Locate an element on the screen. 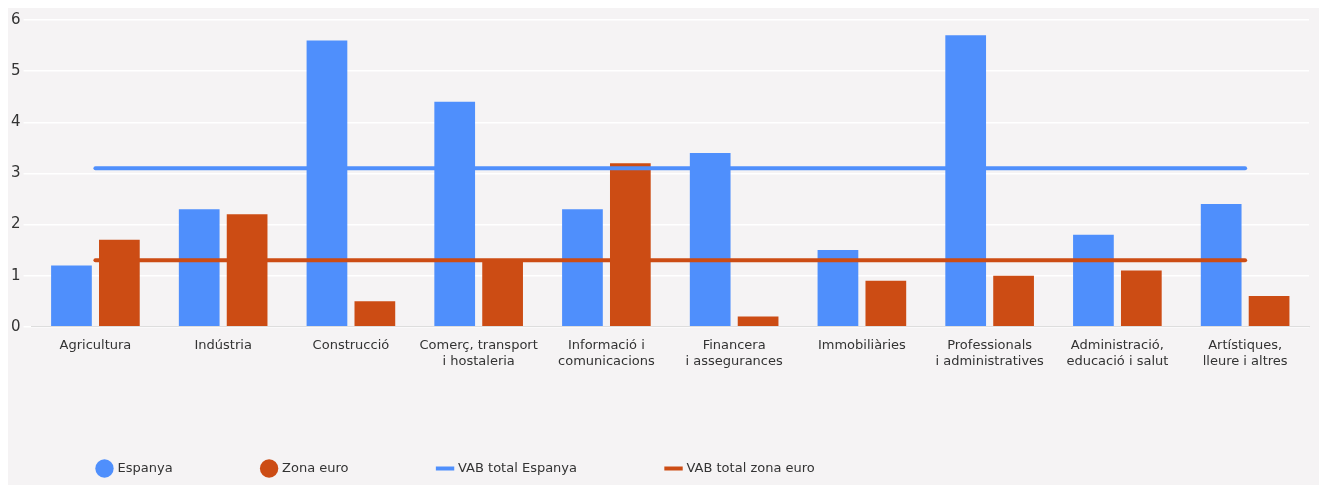 The width and height of the screenshot is (1327, 493). x-tick-label: Financera i assegurances is located at coordinates (734, 352).